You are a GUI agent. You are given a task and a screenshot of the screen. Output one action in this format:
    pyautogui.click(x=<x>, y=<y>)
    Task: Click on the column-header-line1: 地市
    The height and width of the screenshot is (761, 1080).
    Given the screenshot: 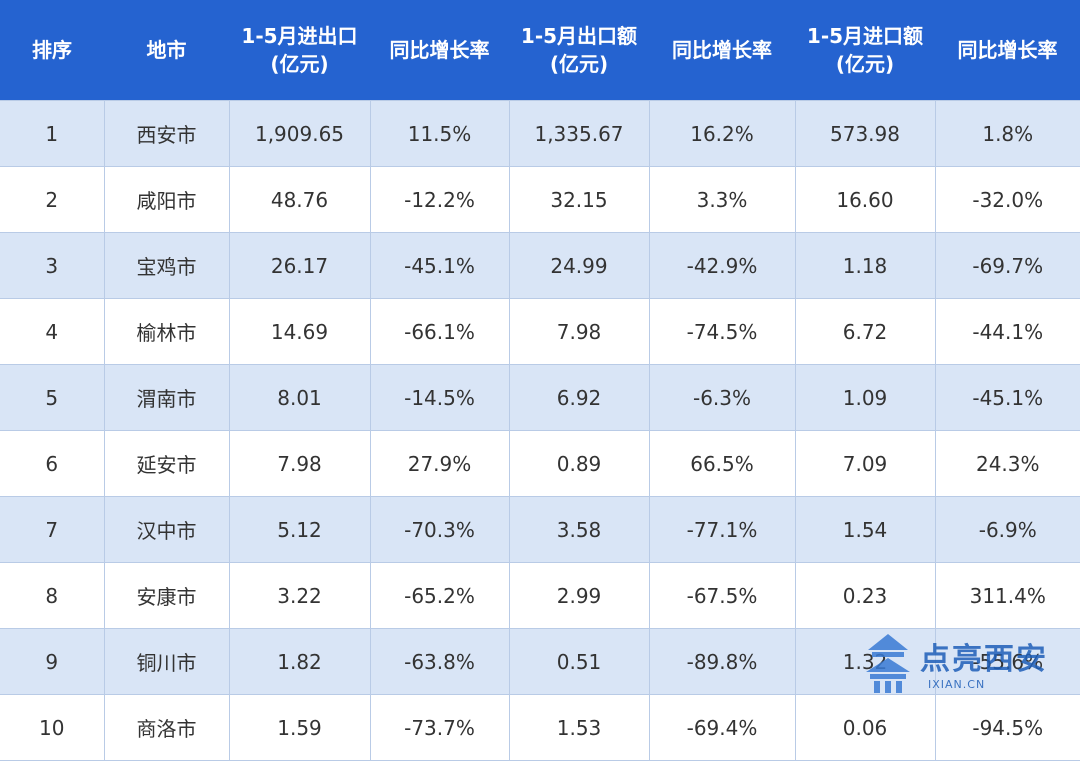 What is the action you would take?
    pyautogui.click(x=166, y=50)
    